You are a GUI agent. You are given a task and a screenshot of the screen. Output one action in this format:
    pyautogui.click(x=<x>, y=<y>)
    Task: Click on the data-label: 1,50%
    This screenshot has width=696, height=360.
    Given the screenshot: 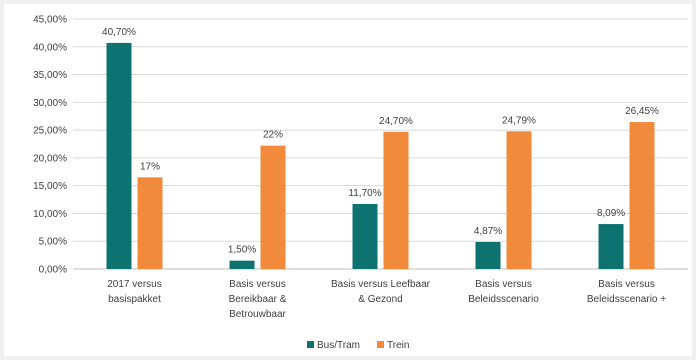 What is the action you would take?
    pyautogui.click(x=242, y=250)
    